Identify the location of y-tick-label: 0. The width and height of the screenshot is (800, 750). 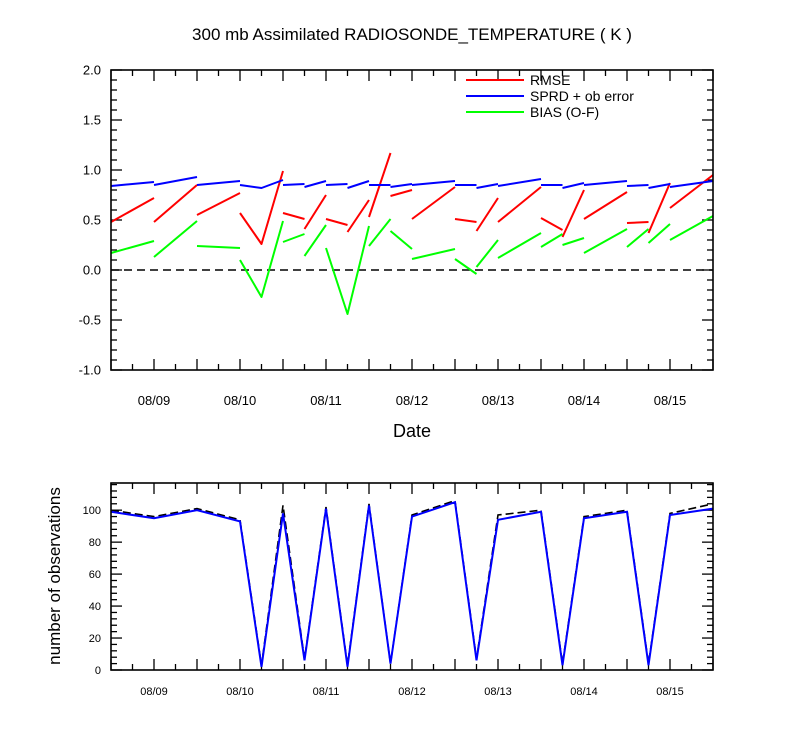
(98, 671).